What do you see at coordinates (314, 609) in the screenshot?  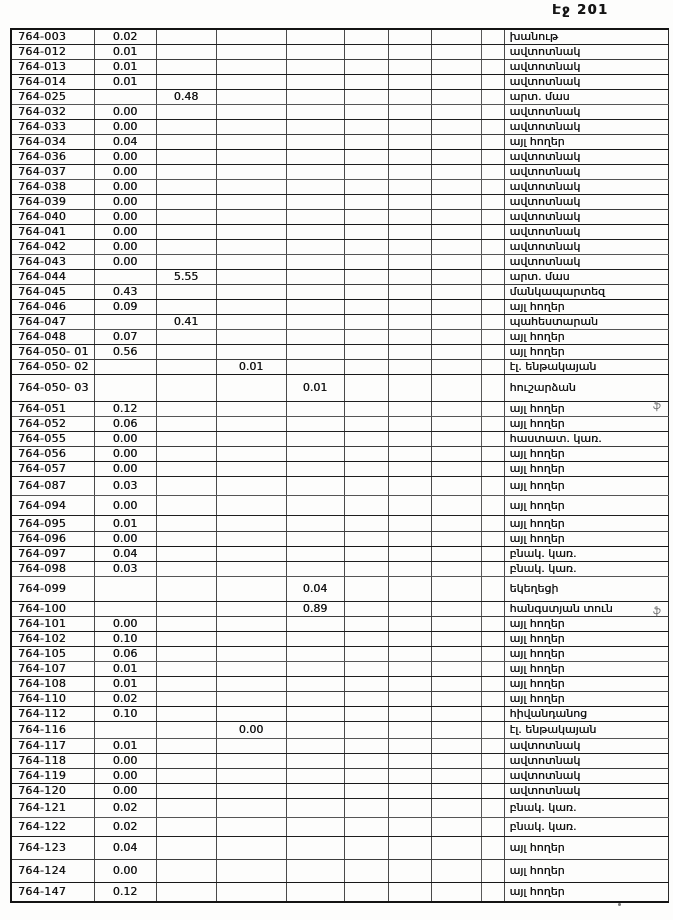 I see `area-value-cell: 0.89` at bounding box center [314, 609].